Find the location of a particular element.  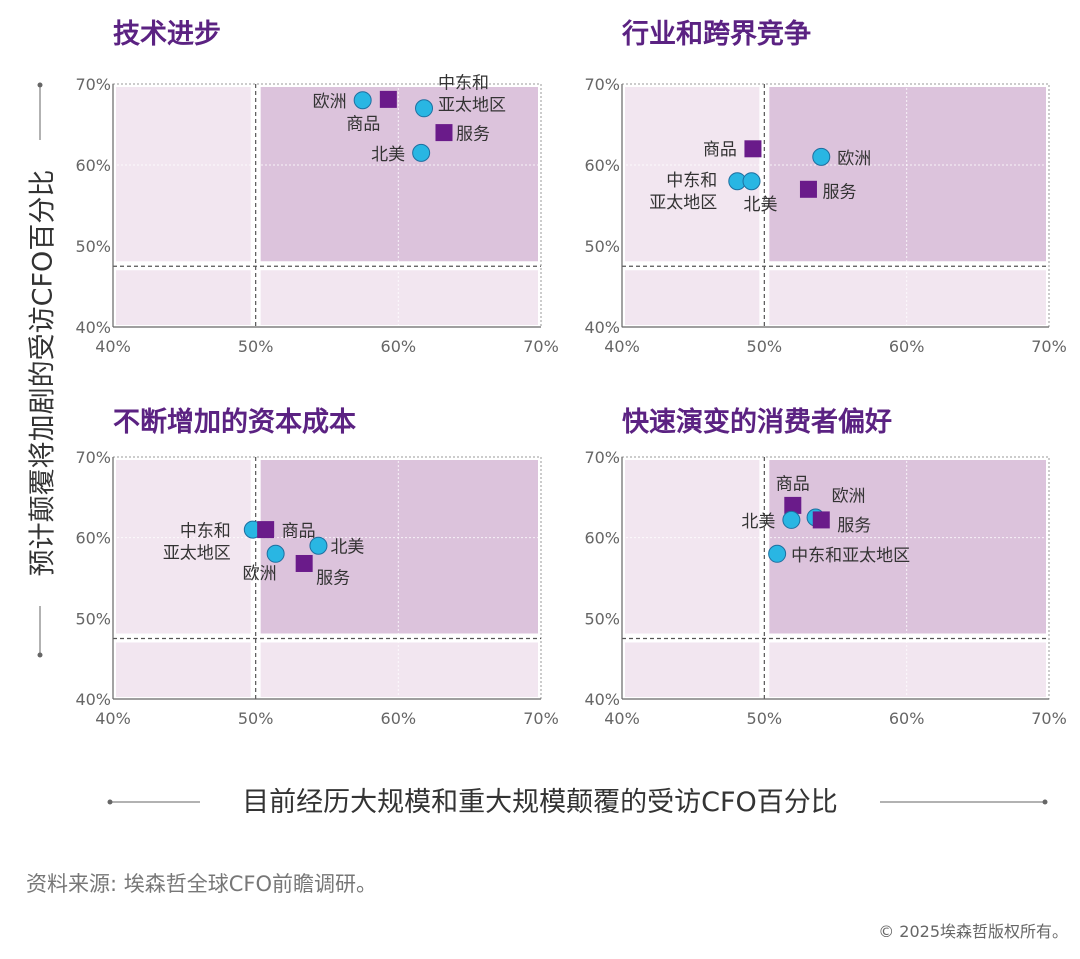

y-title-guide-dot-bottom is located at coordinates (40, 655).